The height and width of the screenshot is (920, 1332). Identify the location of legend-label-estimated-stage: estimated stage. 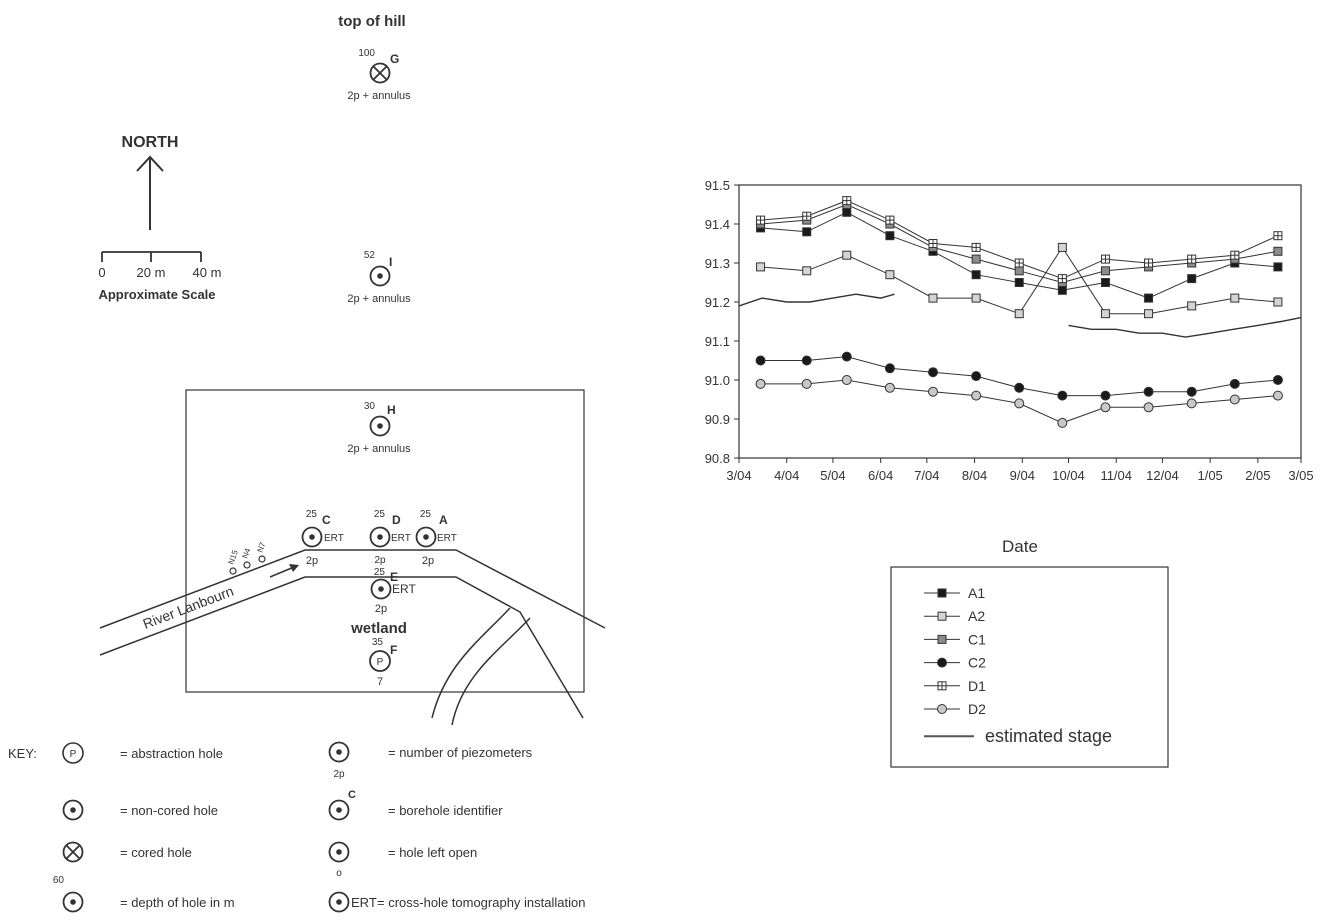
(1048, 736).